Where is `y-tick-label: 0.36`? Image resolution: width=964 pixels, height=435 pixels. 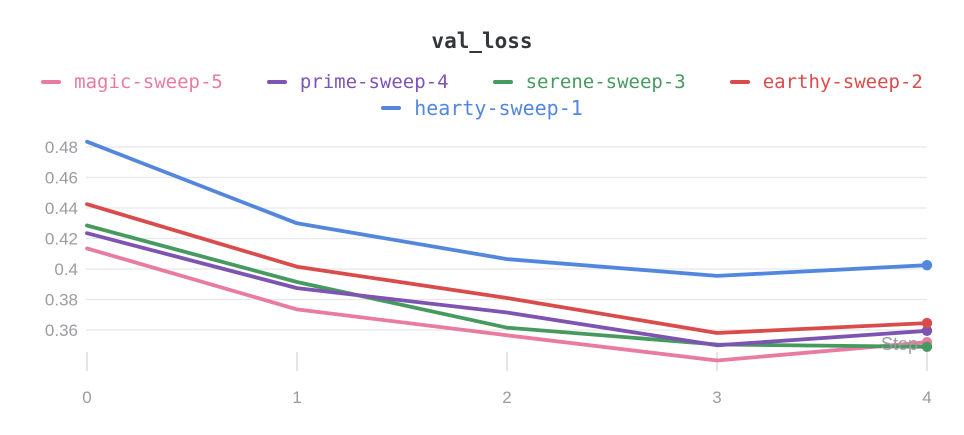
y-tick-label: 0.36 is located at coordinates (61, 330).